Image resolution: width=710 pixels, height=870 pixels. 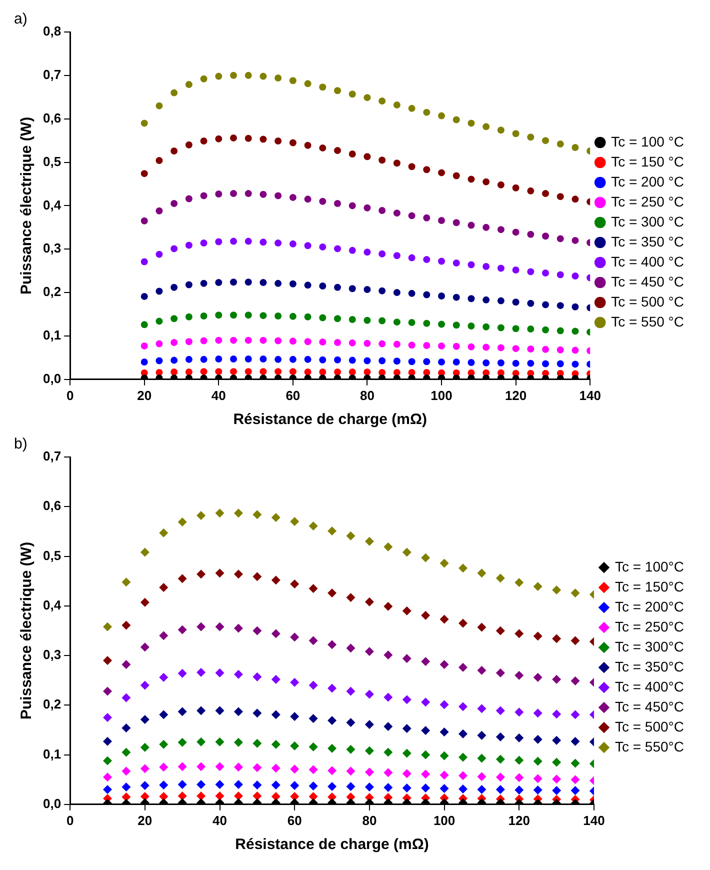 What do you see at coordinates (52, 378) in the screenshot?
I see `y-tick-label: 0,0` at bounding box center [52, 378].